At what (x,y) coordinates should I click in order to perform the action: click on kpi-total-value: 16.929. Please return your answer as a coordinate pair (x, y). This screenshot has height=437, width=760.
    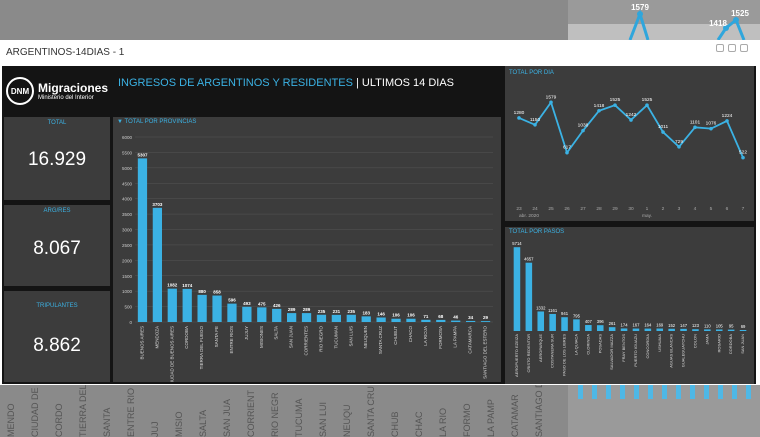
    Looking at the image, I should click on (57, 159).